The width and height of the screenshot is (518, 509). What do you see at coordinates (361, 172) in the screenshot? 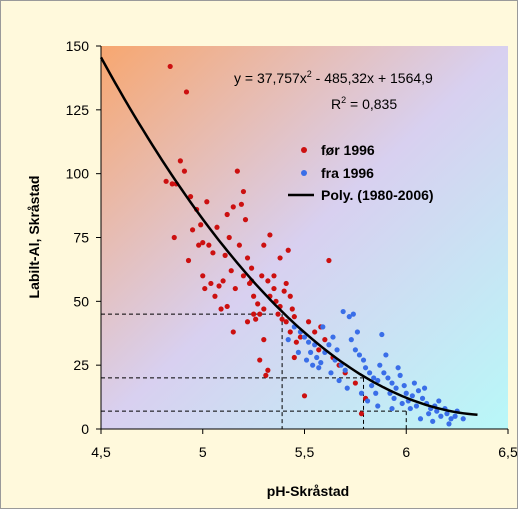
I see `legend: før 1996 fra 1996 Poly. (1980-2006)` at bounding box center [361, 172].